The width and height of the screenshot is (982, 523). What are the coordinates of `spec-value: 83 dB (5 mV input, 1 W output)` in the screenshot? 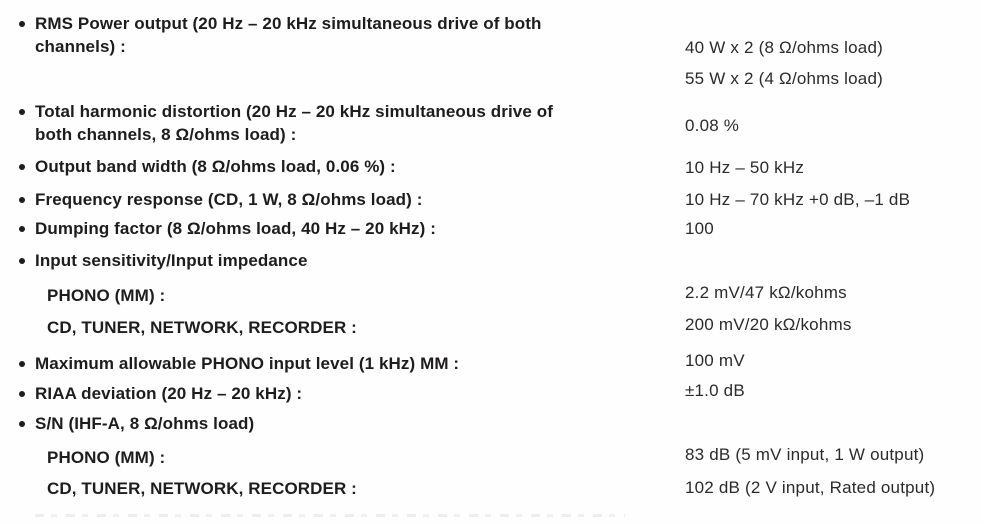 It's located at (805, 454).